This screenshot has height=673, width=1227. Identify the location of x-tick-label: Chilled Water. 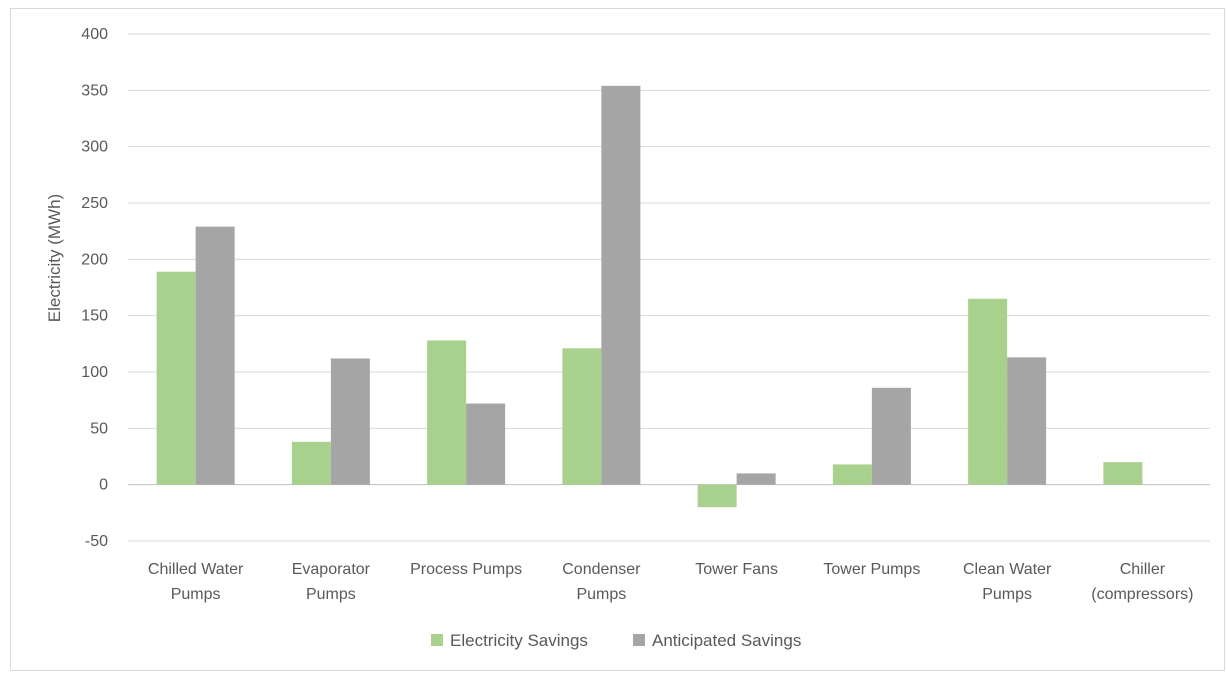
(196, 569).